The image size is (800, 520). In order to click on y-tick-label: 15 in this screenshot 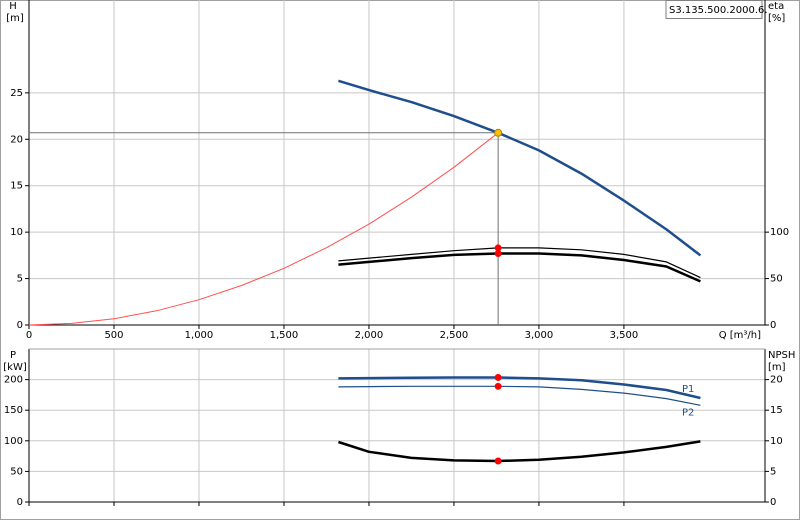, I will do `click(16, 186)`.